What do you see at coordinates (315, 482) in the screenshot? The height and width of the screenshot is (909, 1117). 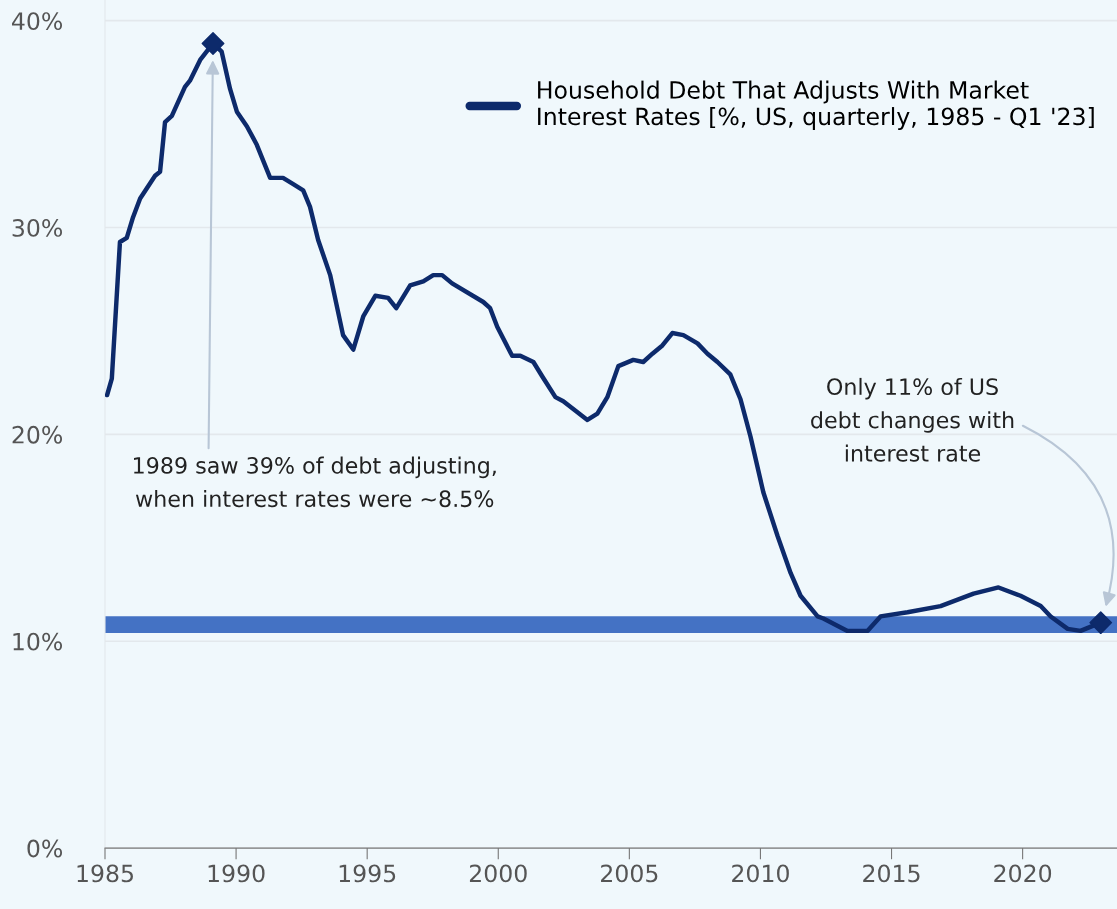 I see `annotation: 1989 saw 39% of debt adjusting, when interest rates were ~8.5%` at bounding box center [315, 482].